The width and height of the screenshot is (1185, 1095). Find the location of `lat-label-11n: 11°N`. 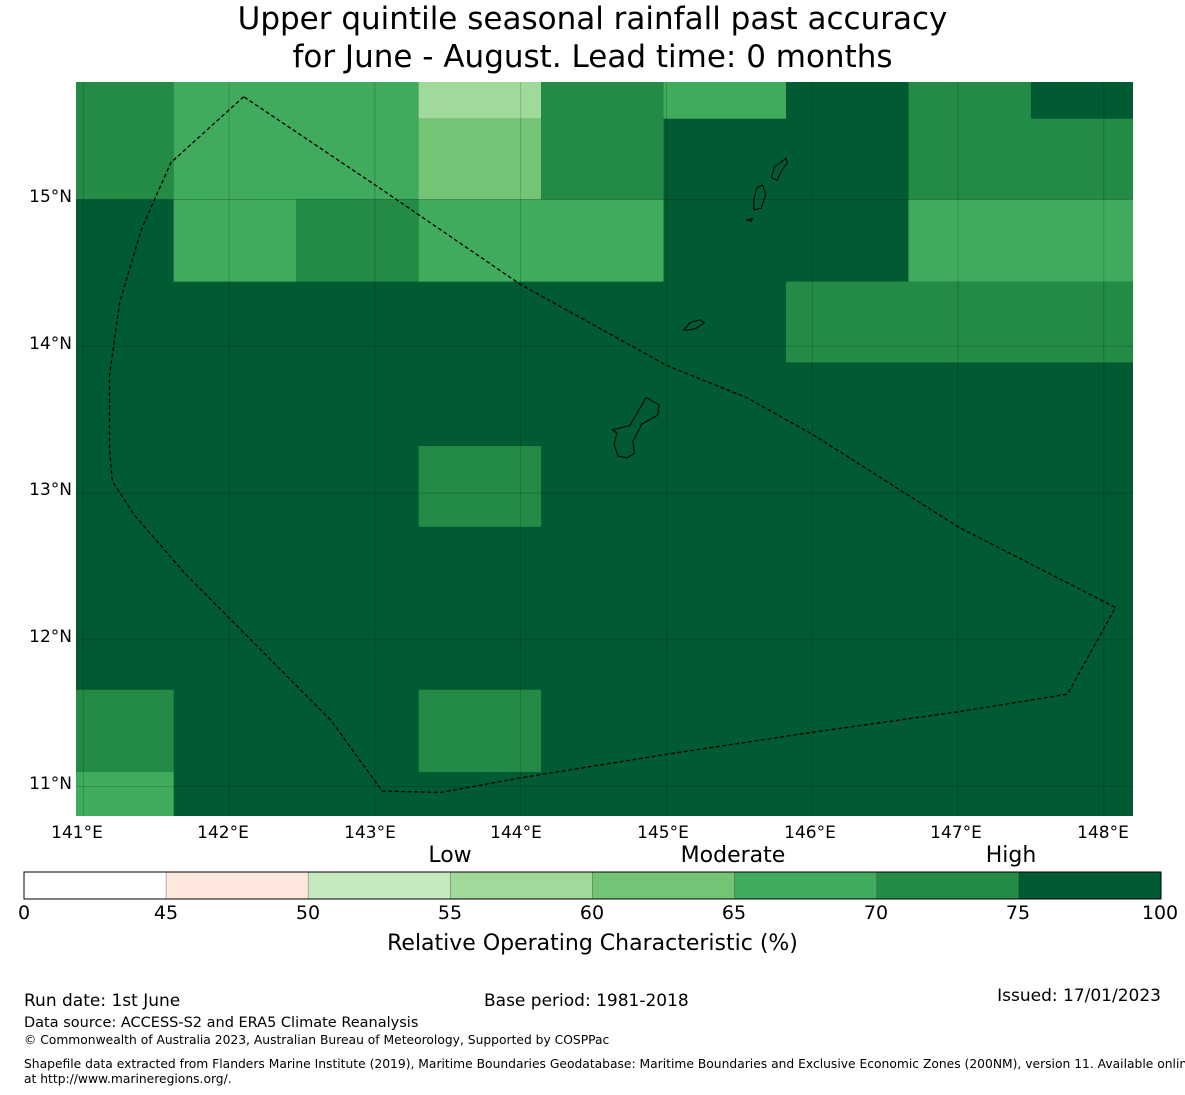

lat-label-11n: 11°N is located at coordinates (50, 784).